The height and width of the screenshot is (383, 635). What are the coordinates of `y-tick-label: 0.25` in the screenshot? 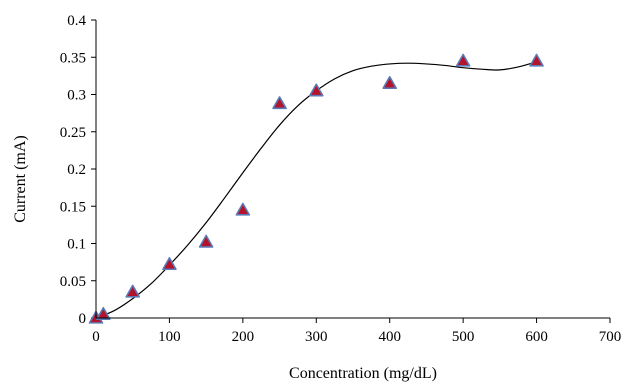 It's located at (73, 133).